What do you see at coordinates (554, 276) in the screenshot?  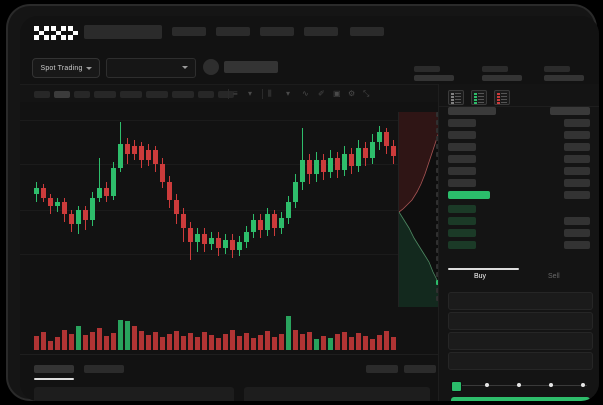 I see `tab-sell: Sell` at bounding box center [554, 276].